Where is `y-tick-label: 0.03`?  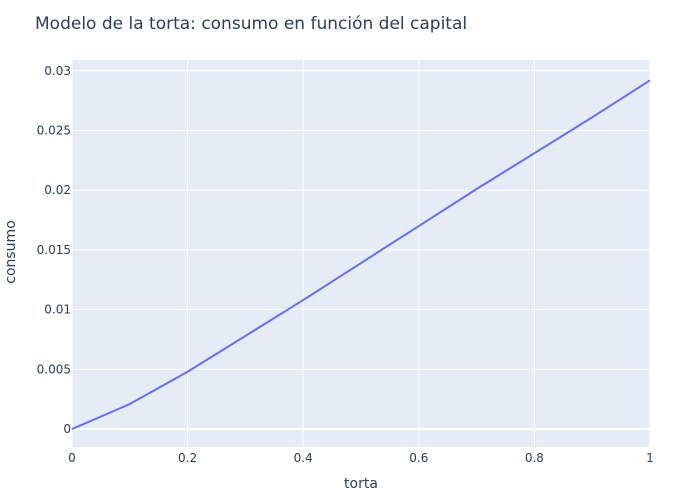 y-tick-label: 0.03 is located at coordinates (57, 71).